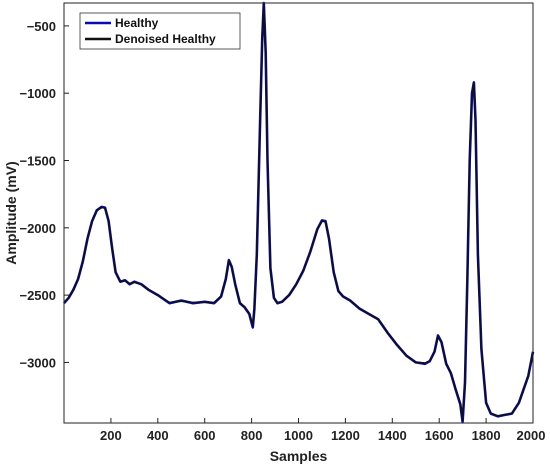 The image size is (550, 466). I want to click on x-tick-label: 1000, so click(298, 435).